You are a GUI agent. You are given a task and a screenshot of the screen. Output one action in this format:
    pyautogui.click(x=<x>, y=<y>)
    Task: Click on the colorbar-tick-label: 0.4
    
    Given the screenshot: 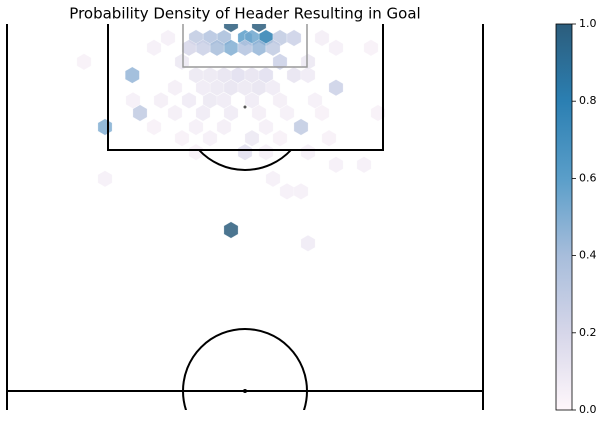 What is the action you would take?
    pyautogui.click(x=588, y=255)
    